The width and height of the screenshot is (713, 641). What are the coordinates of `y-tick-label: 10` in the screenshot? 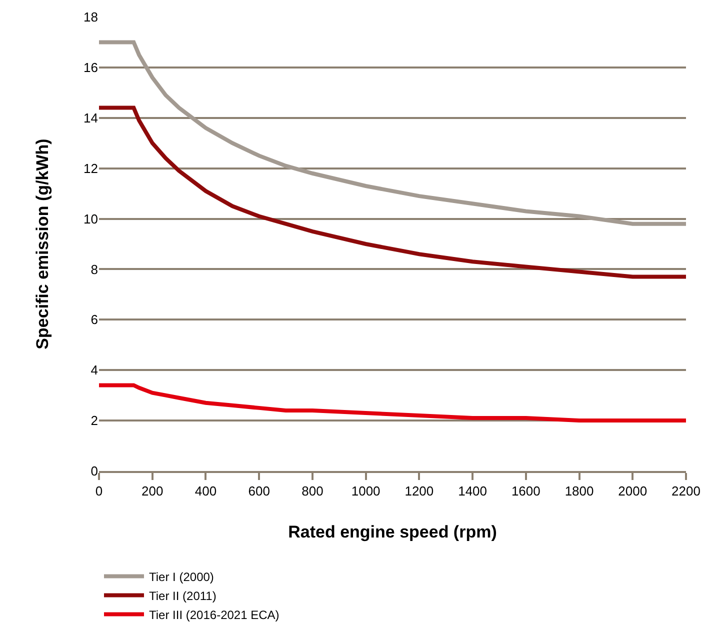 It's located at (91, 218).